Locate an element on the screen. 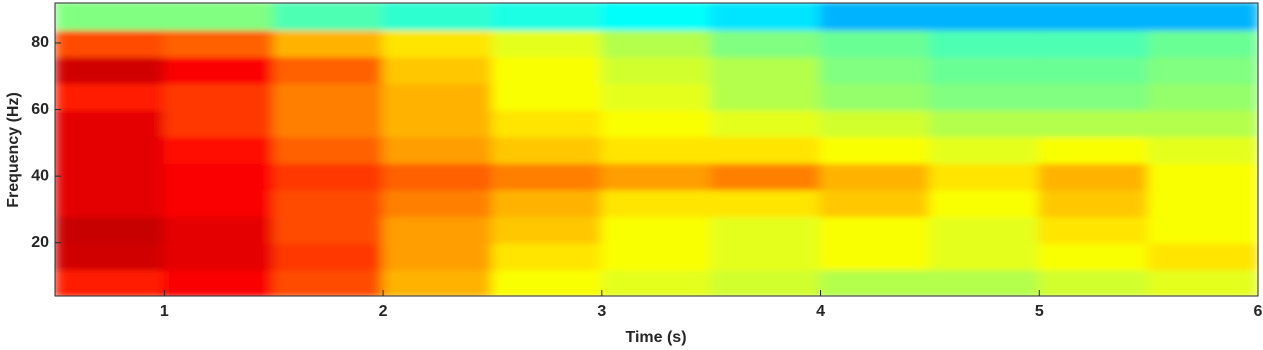 Image resolution: width=1263 pixels, height=350 pixels. y-tick-label: 40 is located at coordinates (40, 175).